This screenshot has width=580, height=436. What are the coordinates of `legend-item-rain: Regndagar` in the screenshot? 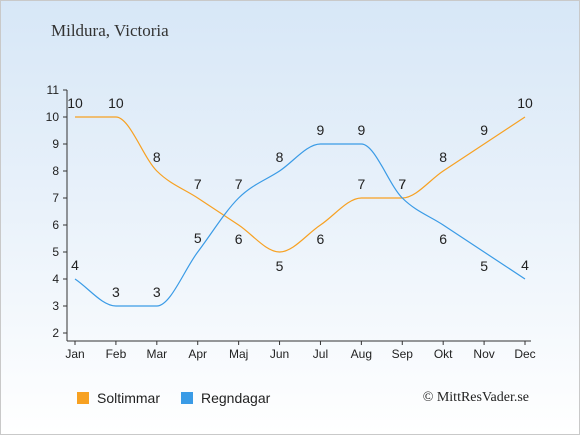 It's located at (225, 398).